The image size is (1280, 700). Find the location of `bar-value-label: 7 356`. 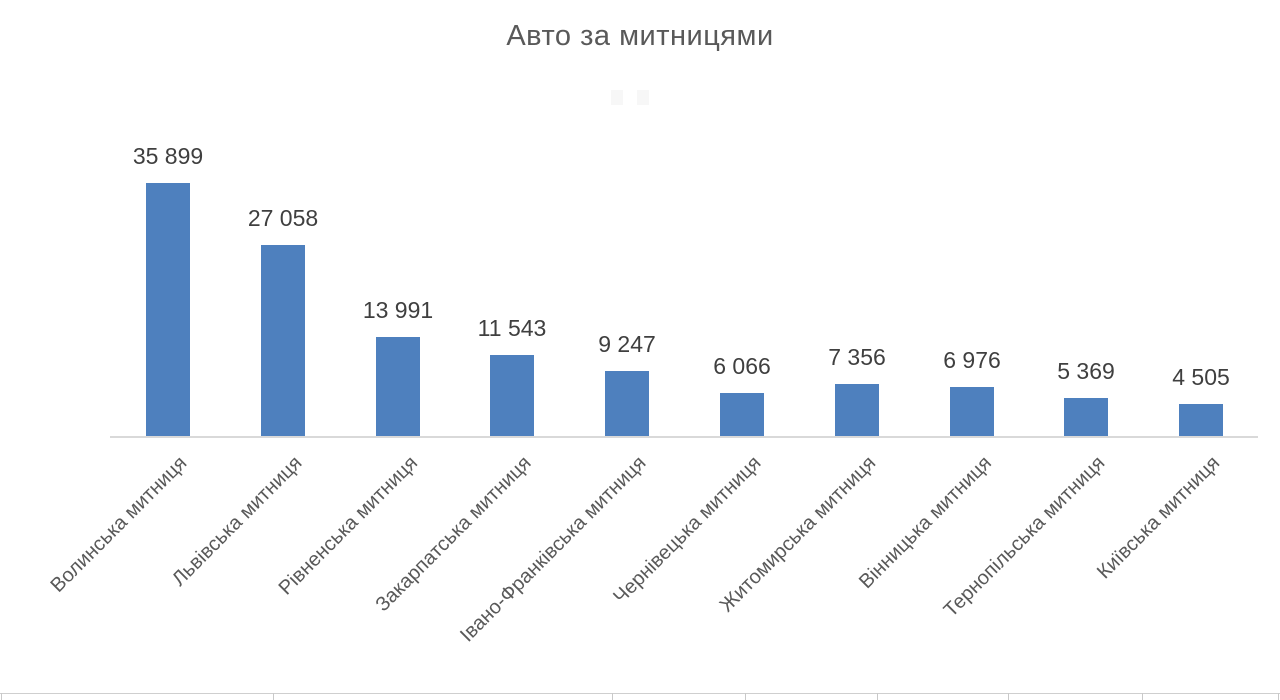

bar-value-label: 7 356 is located at coordinates (857, 357).